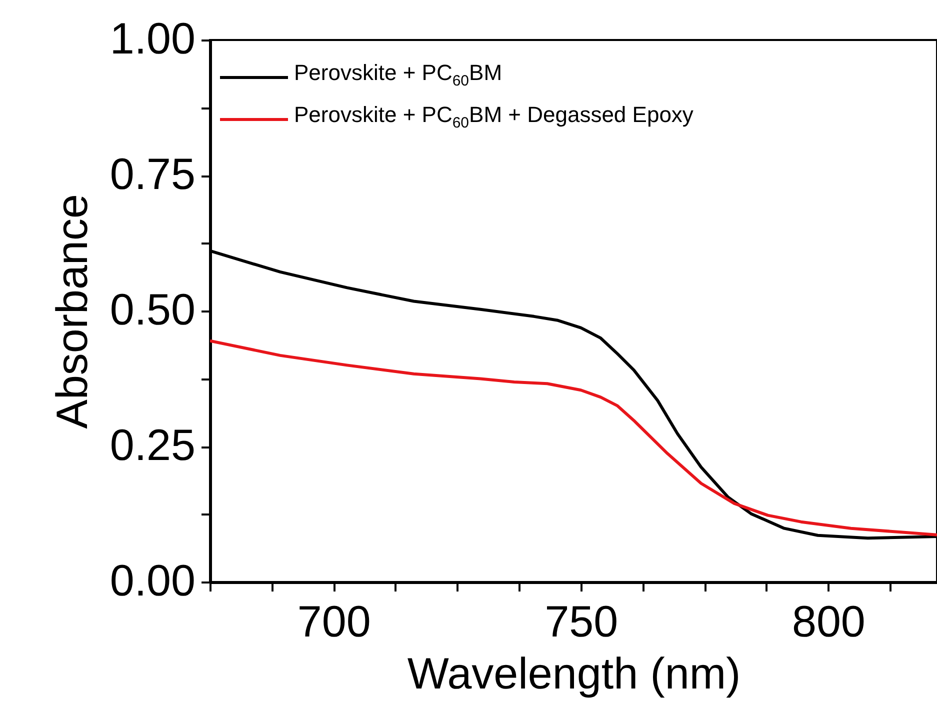  I want to click on x-tick-label: 800, so click(829, 622).